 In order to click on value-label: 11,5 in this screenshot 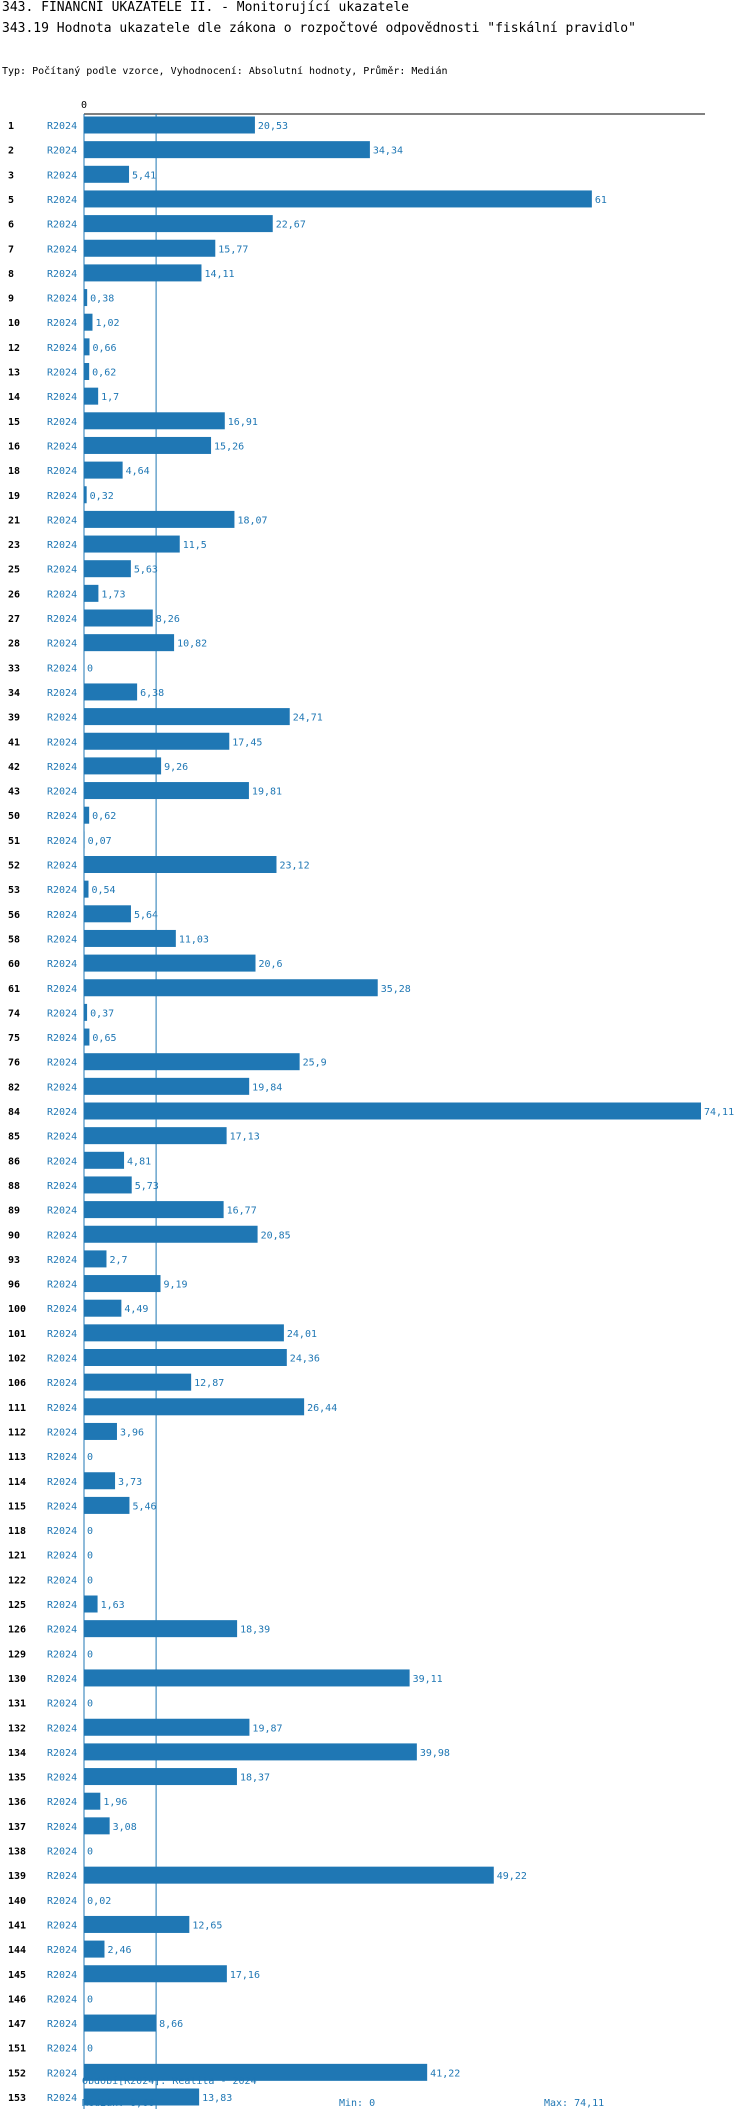, I will do `click(195, 545)`.